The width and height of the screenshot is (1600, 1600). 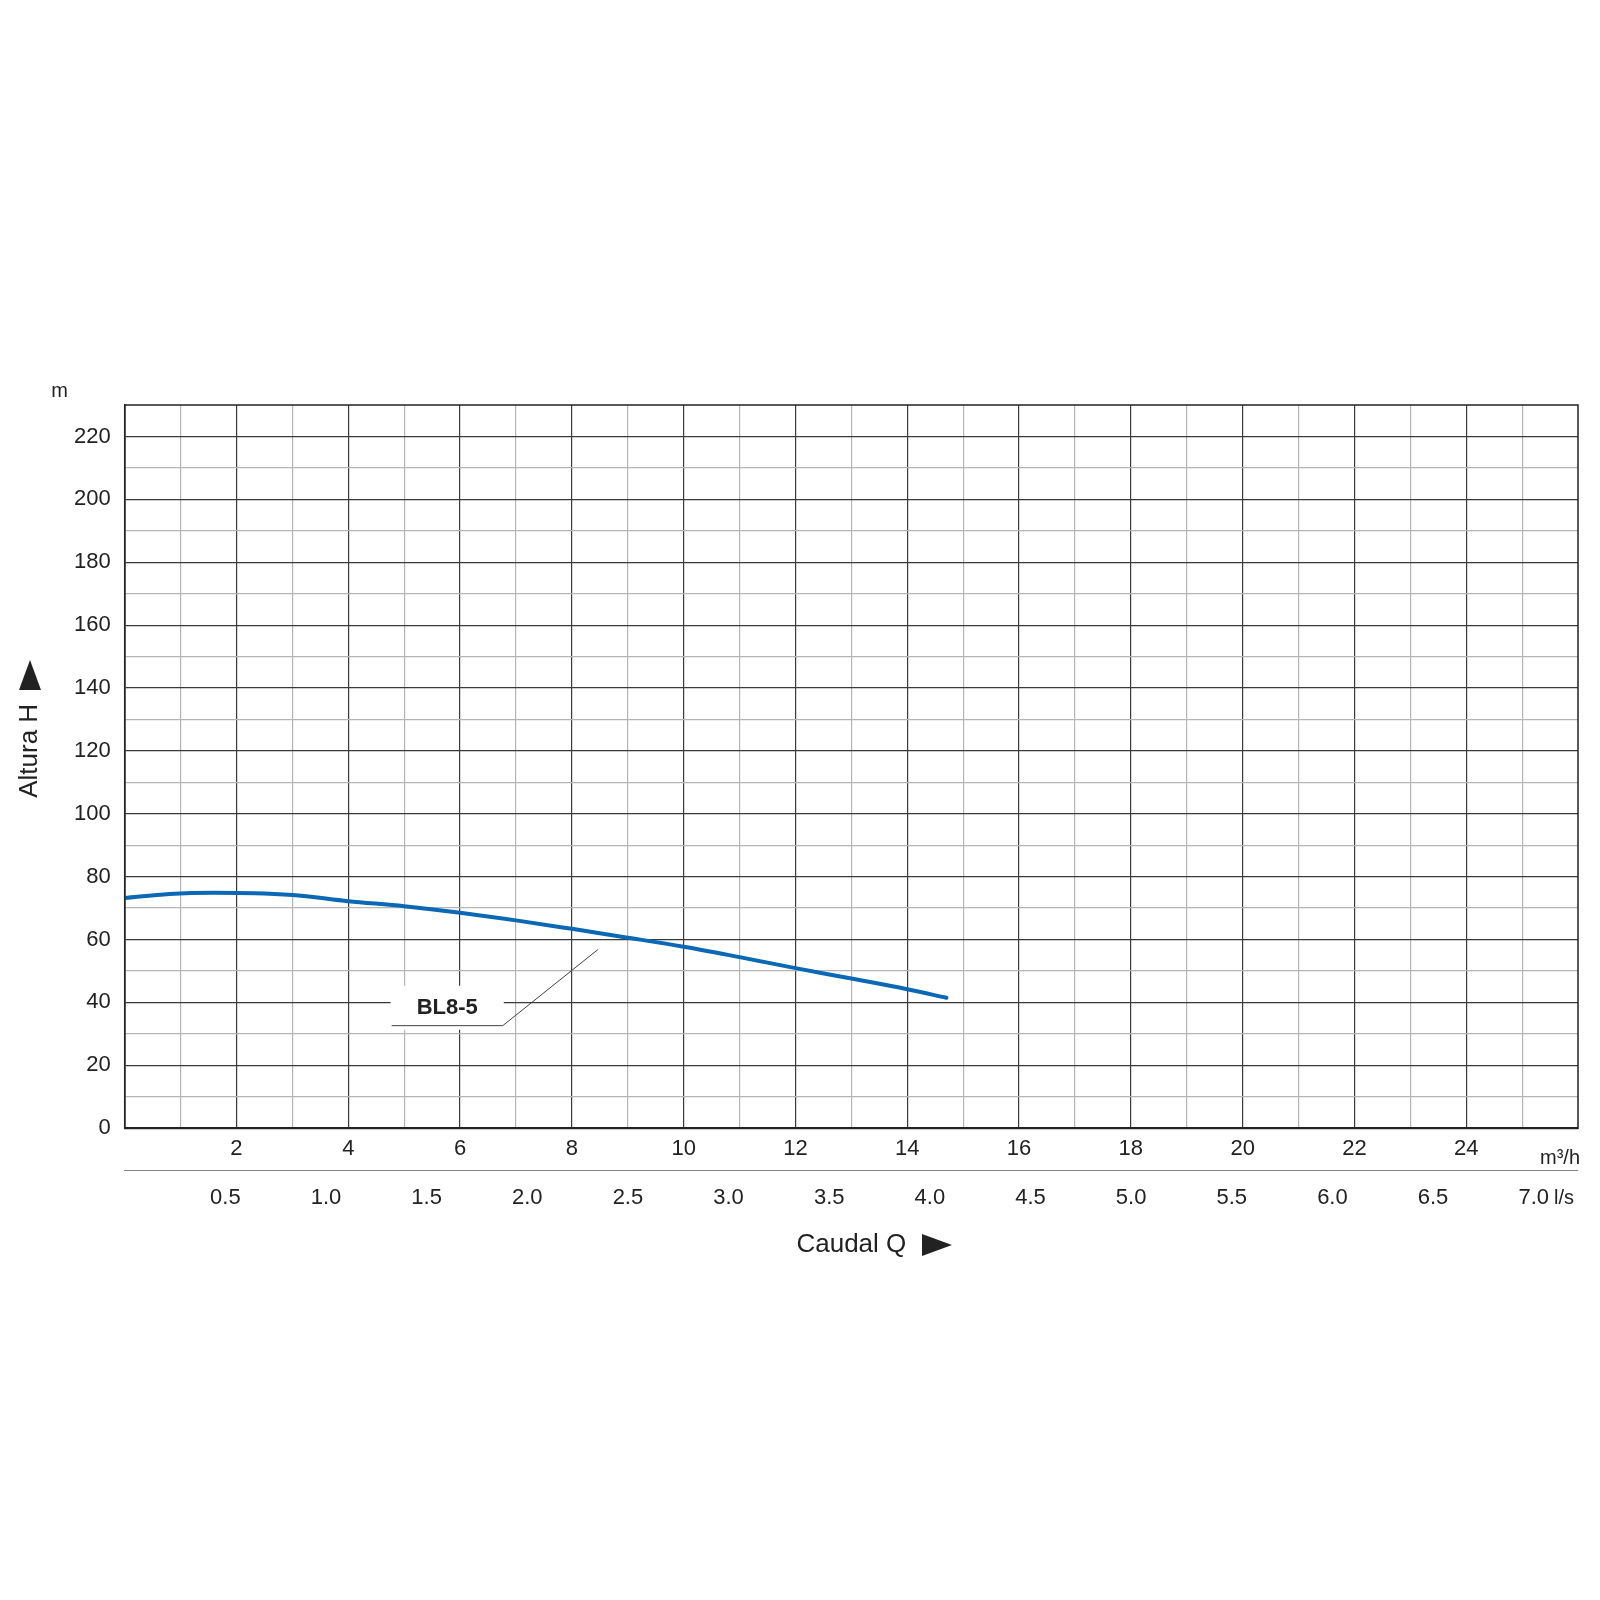 What do you see at coordinates (225, 1196) in the screenshot?
I see `x2-tick-label: 0.5` at bounding box center [225, 1196].